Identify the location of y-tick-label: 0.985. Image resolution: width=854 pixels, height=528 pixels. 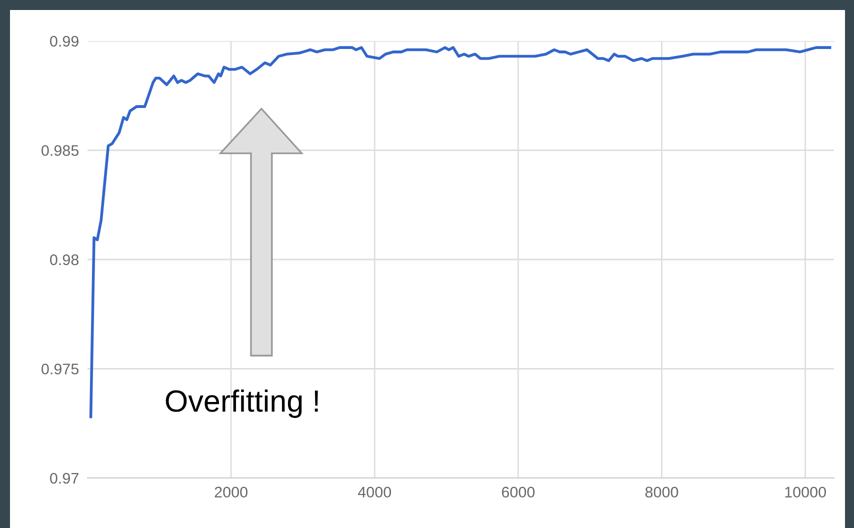
(60, 150).